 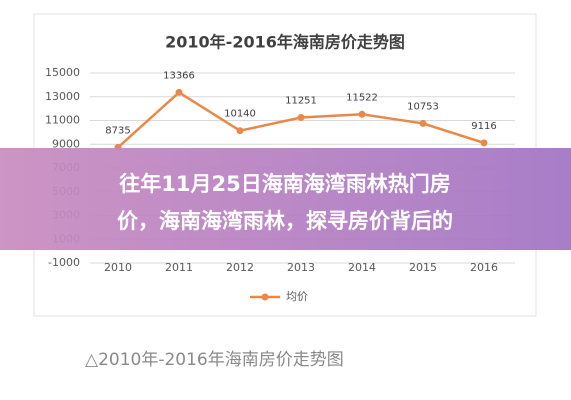 I want to click on chart-title: 2010年-2016年海南房价走势图, so click(x=285, y=42).